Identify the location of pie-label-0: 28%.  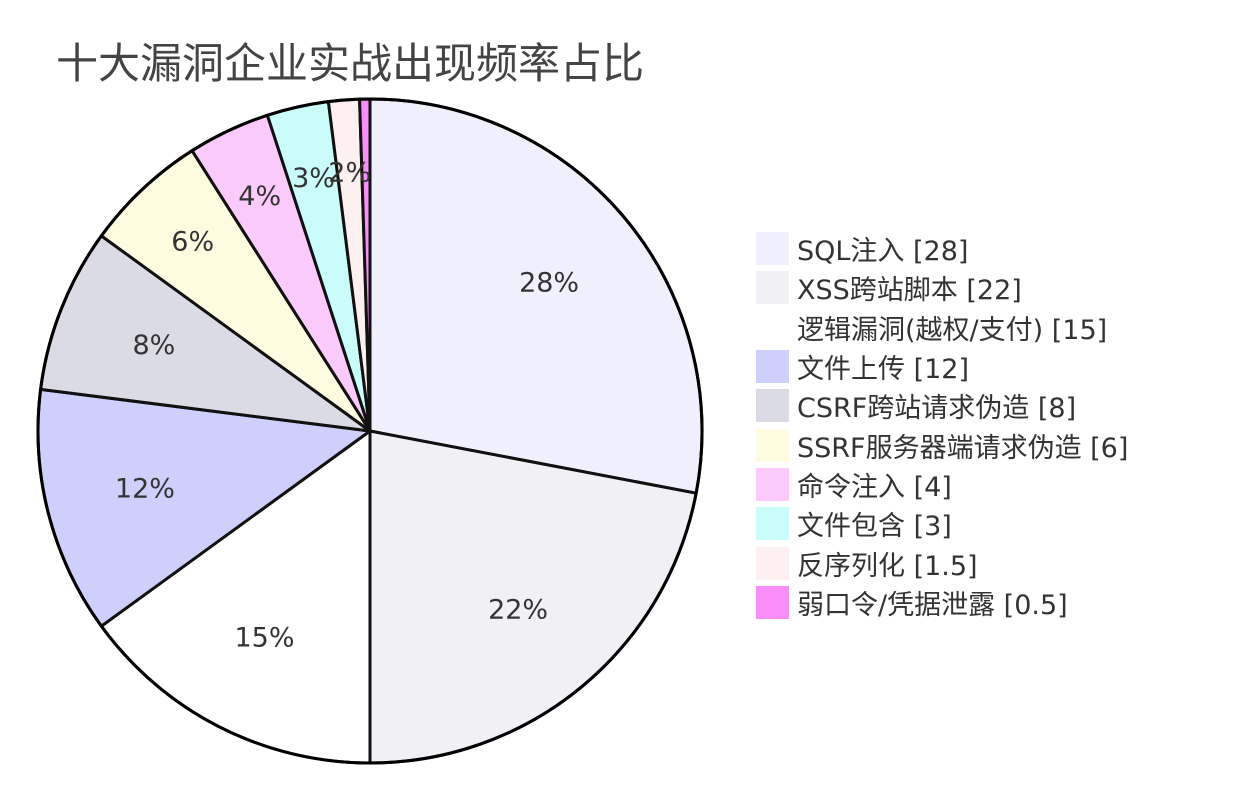
(549, 282).